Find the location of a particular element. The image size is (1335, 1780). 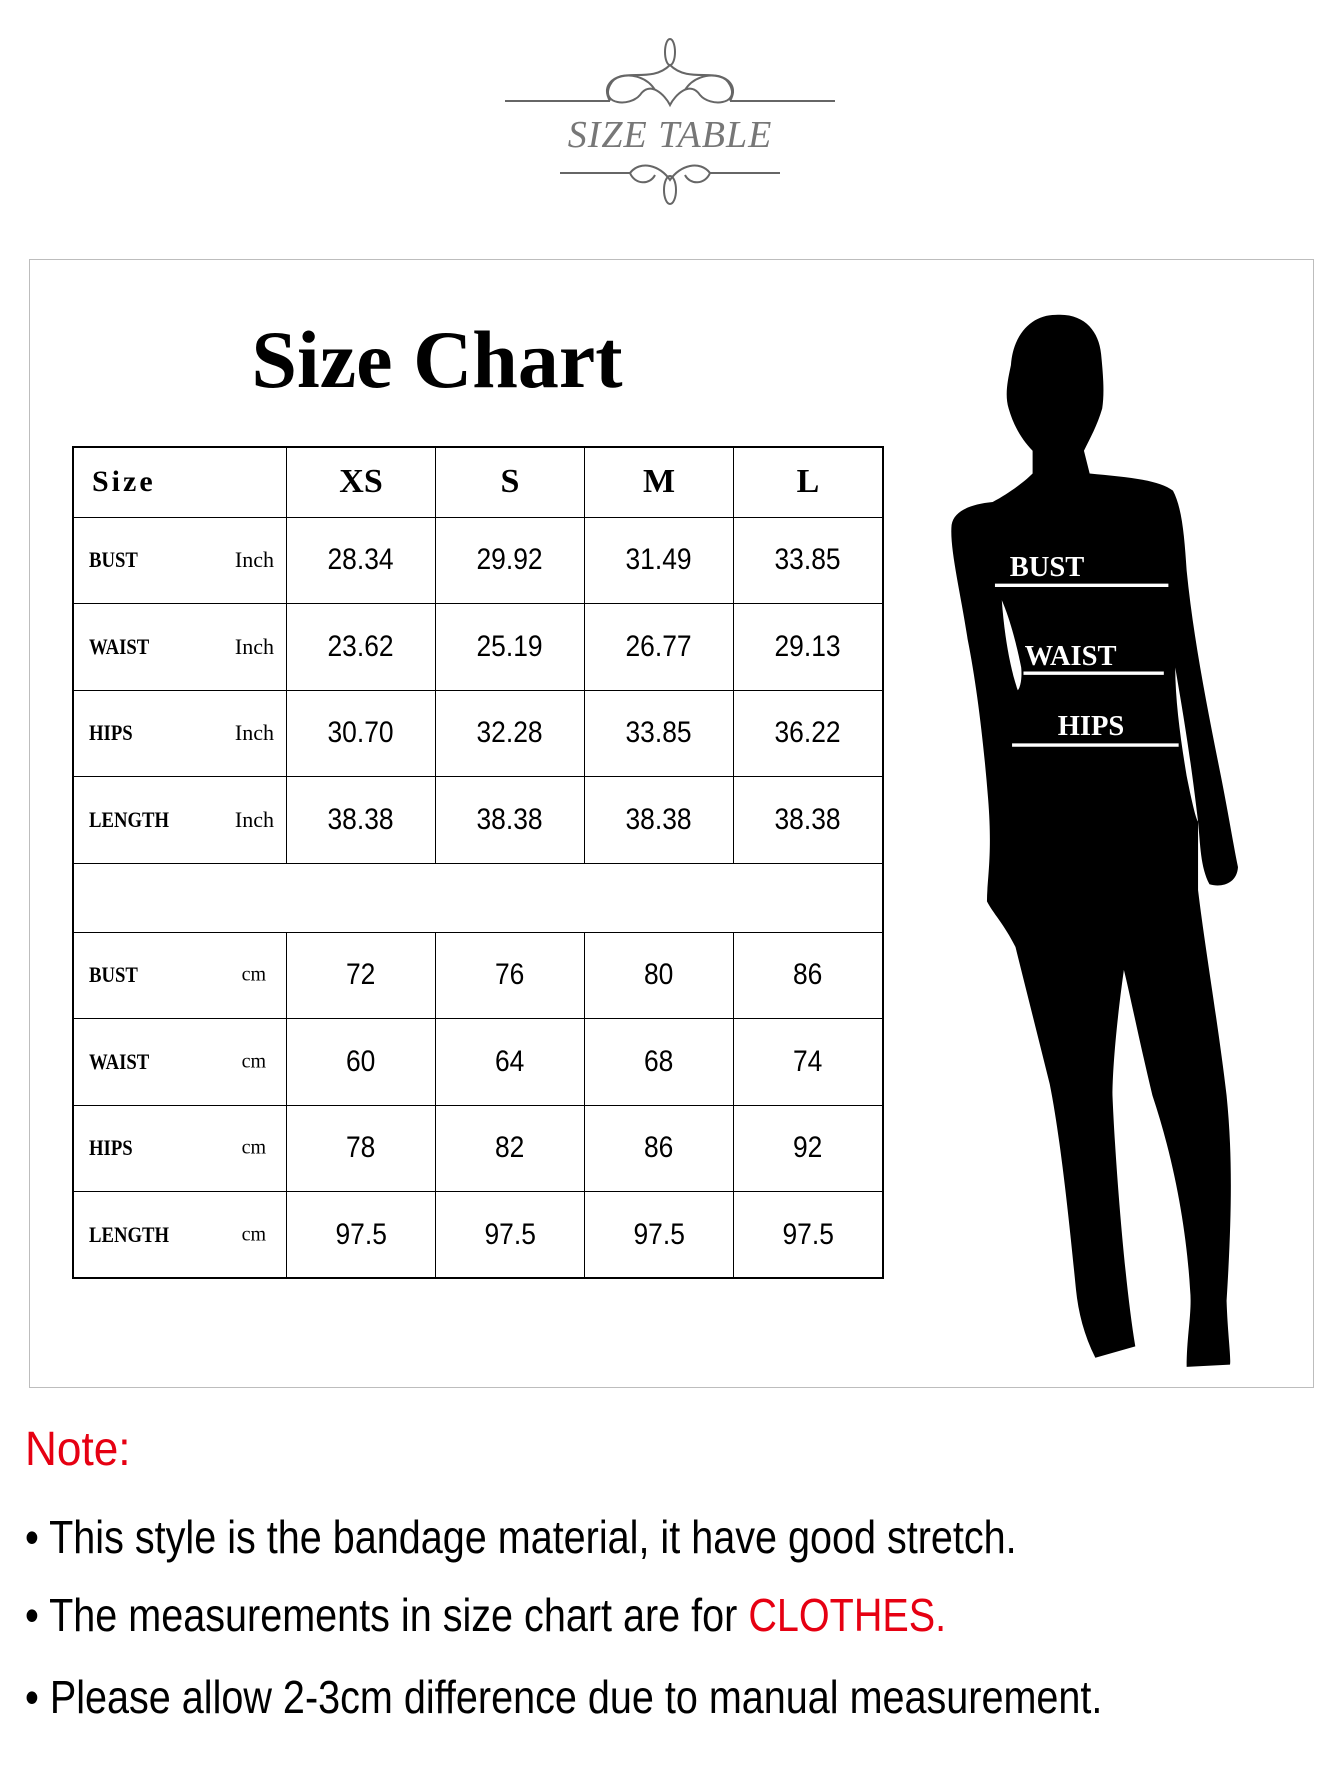

value-text: 82 is located at coordinates (510, 1148).